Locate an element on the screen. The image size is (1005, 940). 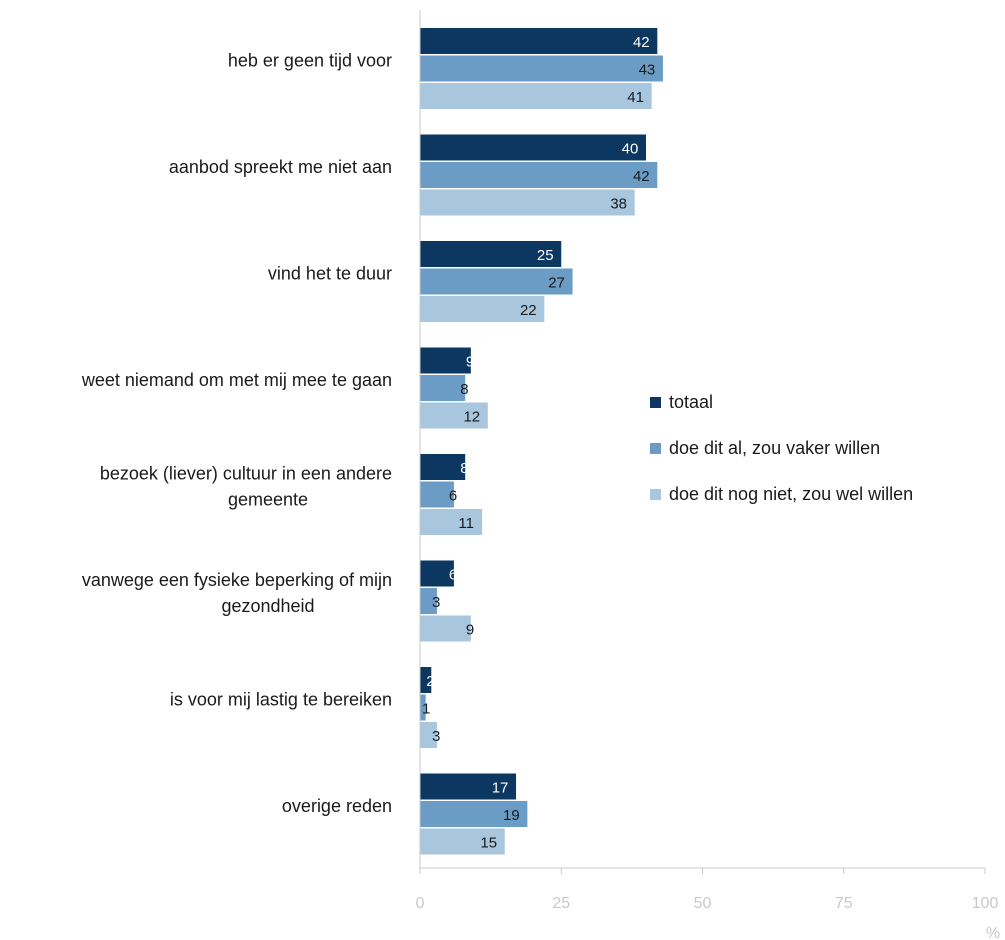
x-tick-label: 25 is located at coordinates (561, 903).